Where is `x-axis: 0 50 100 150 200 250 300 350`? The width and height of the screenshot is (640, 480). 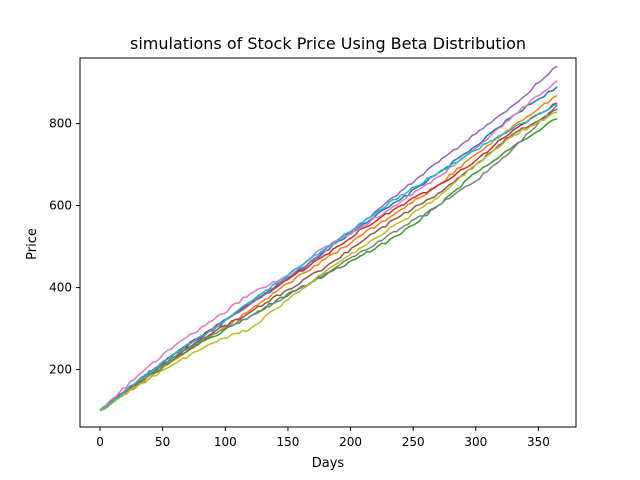 x-axis: 0 50 100 150 200 250 300 350 is located at coordinates (323, 438).